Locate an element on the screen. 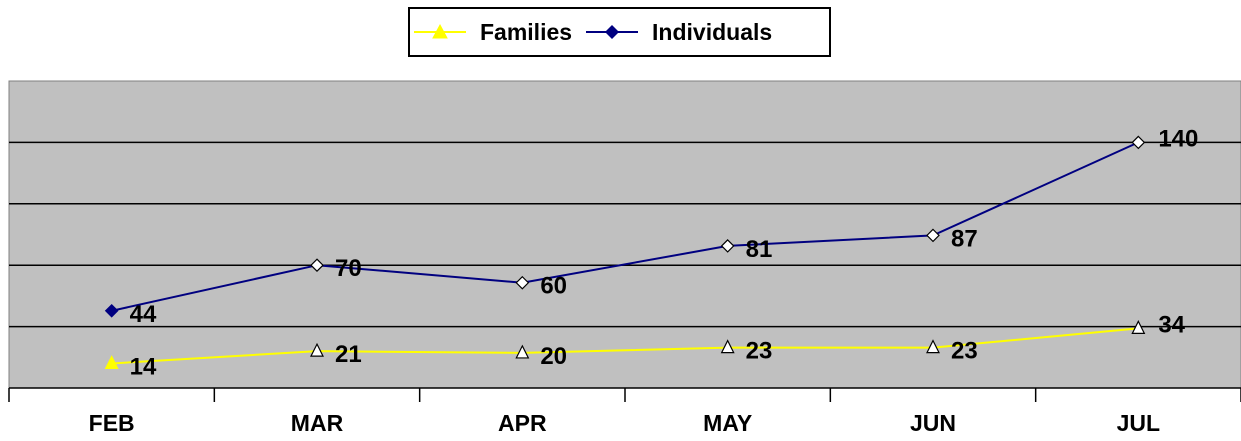 The width and height of the screenshot is (1241, 441). x-tick-label: JUL is located at coordinates (1138, 423).